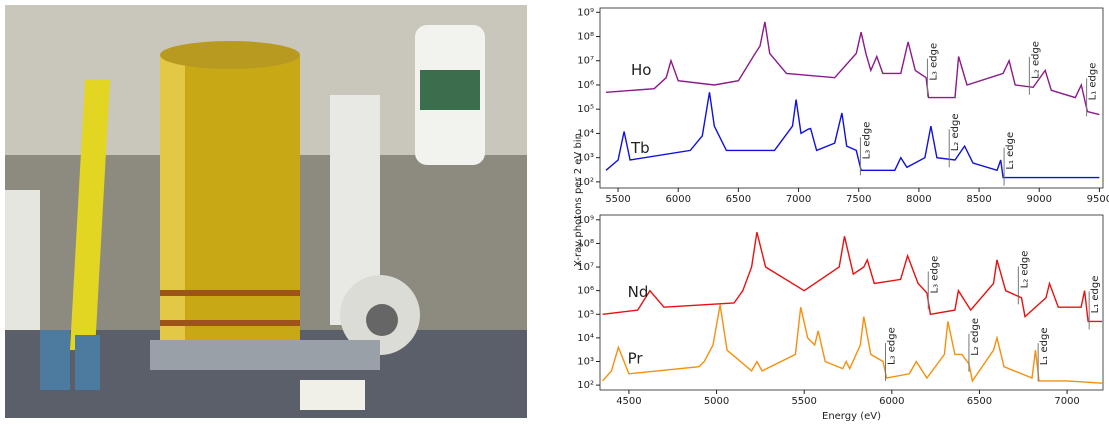 The width and height of the screenshot is (1109, 427). I want to click on series-label: Ho, so click(641, 70).